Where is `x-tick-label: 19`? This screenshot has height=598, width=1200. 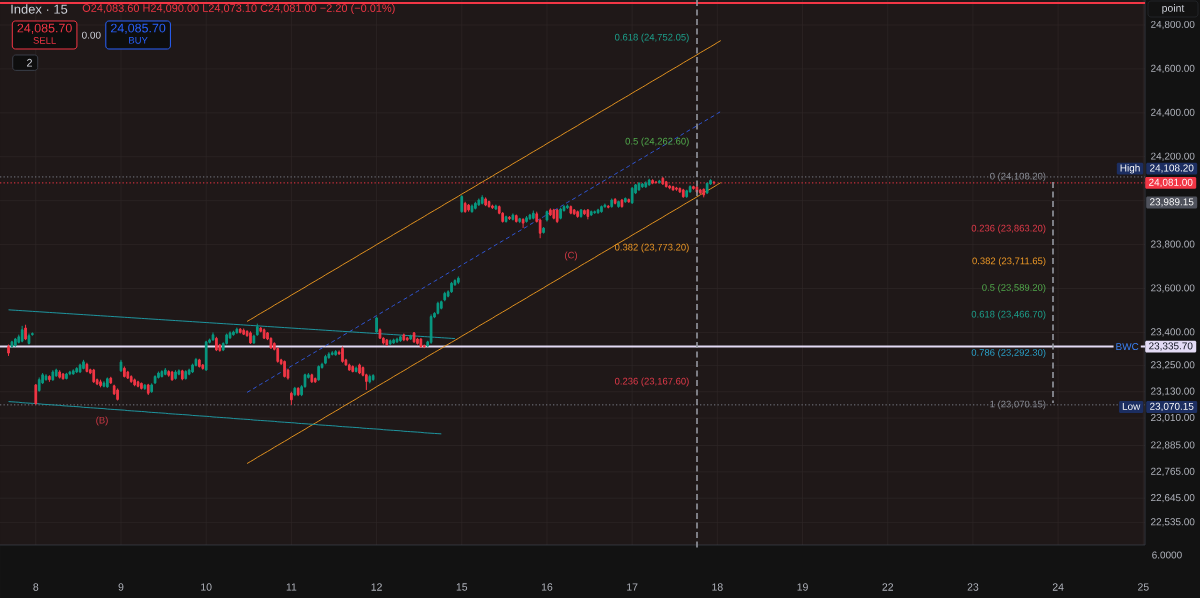 x-tick-label: 19 is located at coordinates (802, 587).